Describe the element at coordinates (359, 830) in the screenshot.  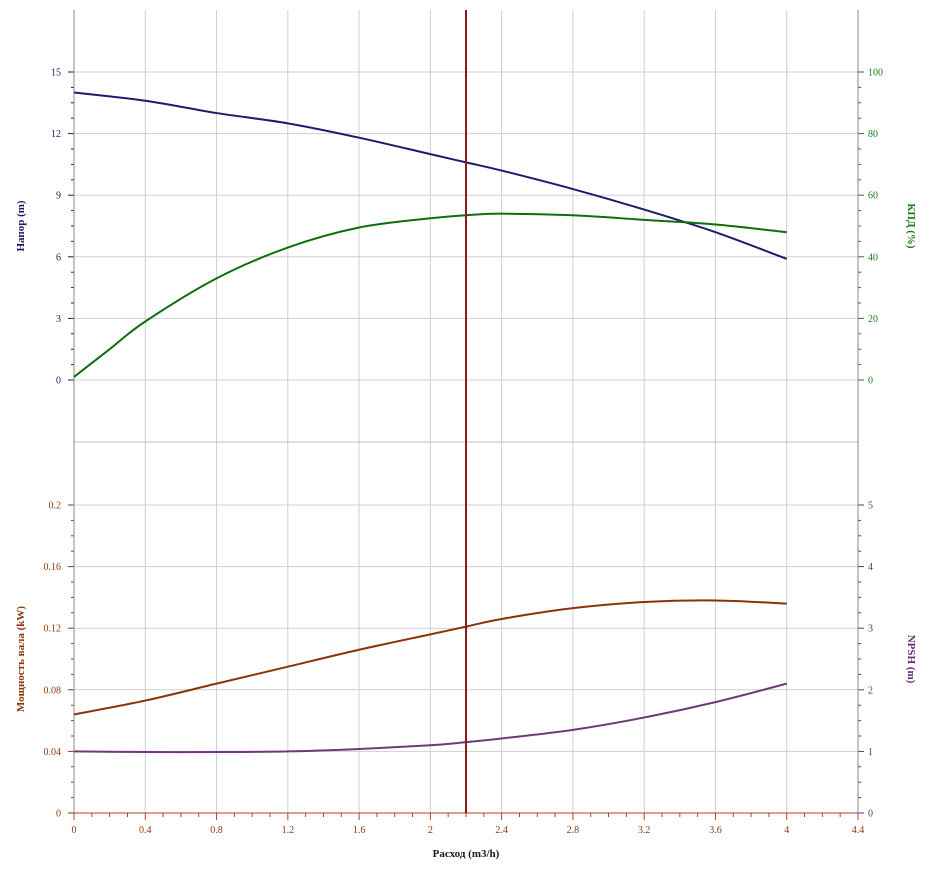
I see `x-axis-tick-label: 1.6` at that location.